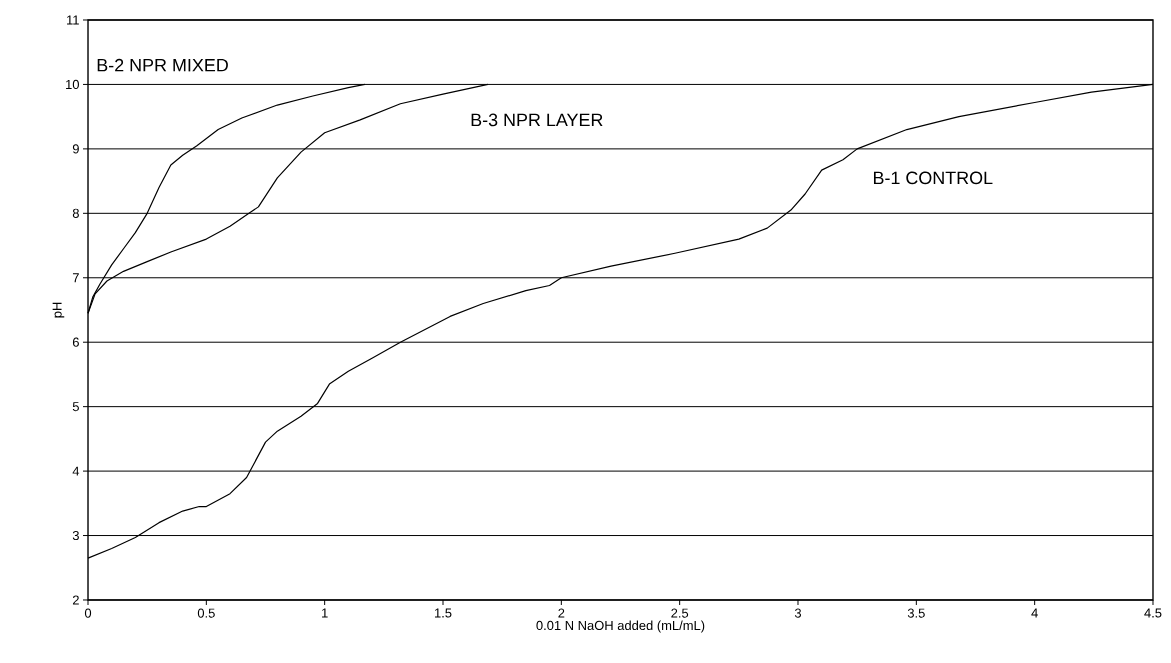 This screenshot has width=1171, height=663. I want to click on x-axis-title: 0.01 N NaOH added (mL/mL), so click(620, 626).